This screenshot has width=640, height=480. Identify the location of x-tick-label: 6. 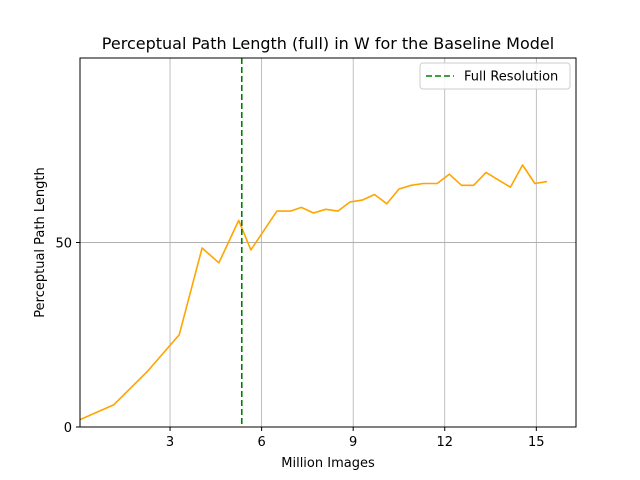
(261, 442).